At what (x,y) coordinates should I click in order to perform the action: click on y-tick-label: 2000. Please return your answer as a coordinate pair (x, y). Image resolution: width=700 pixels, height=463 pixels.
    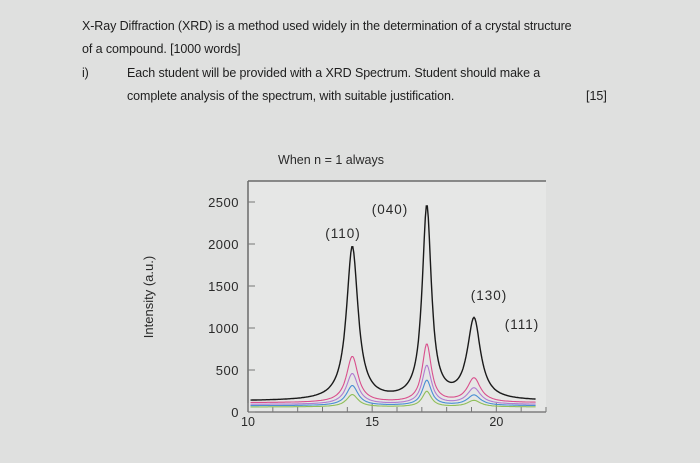
    Looking at the image, I should click on (223, 244).